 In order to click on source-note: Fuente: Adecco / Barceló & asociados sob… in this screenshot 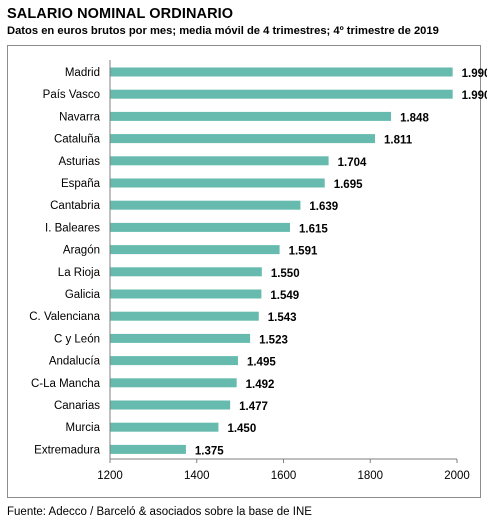, I will do `click(159, 512)`.